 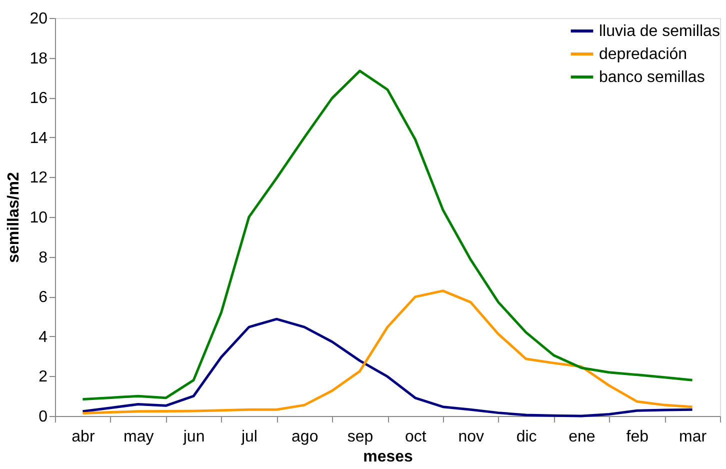 I want to click on y-tick-label: 2, so click(x=43, y=377).